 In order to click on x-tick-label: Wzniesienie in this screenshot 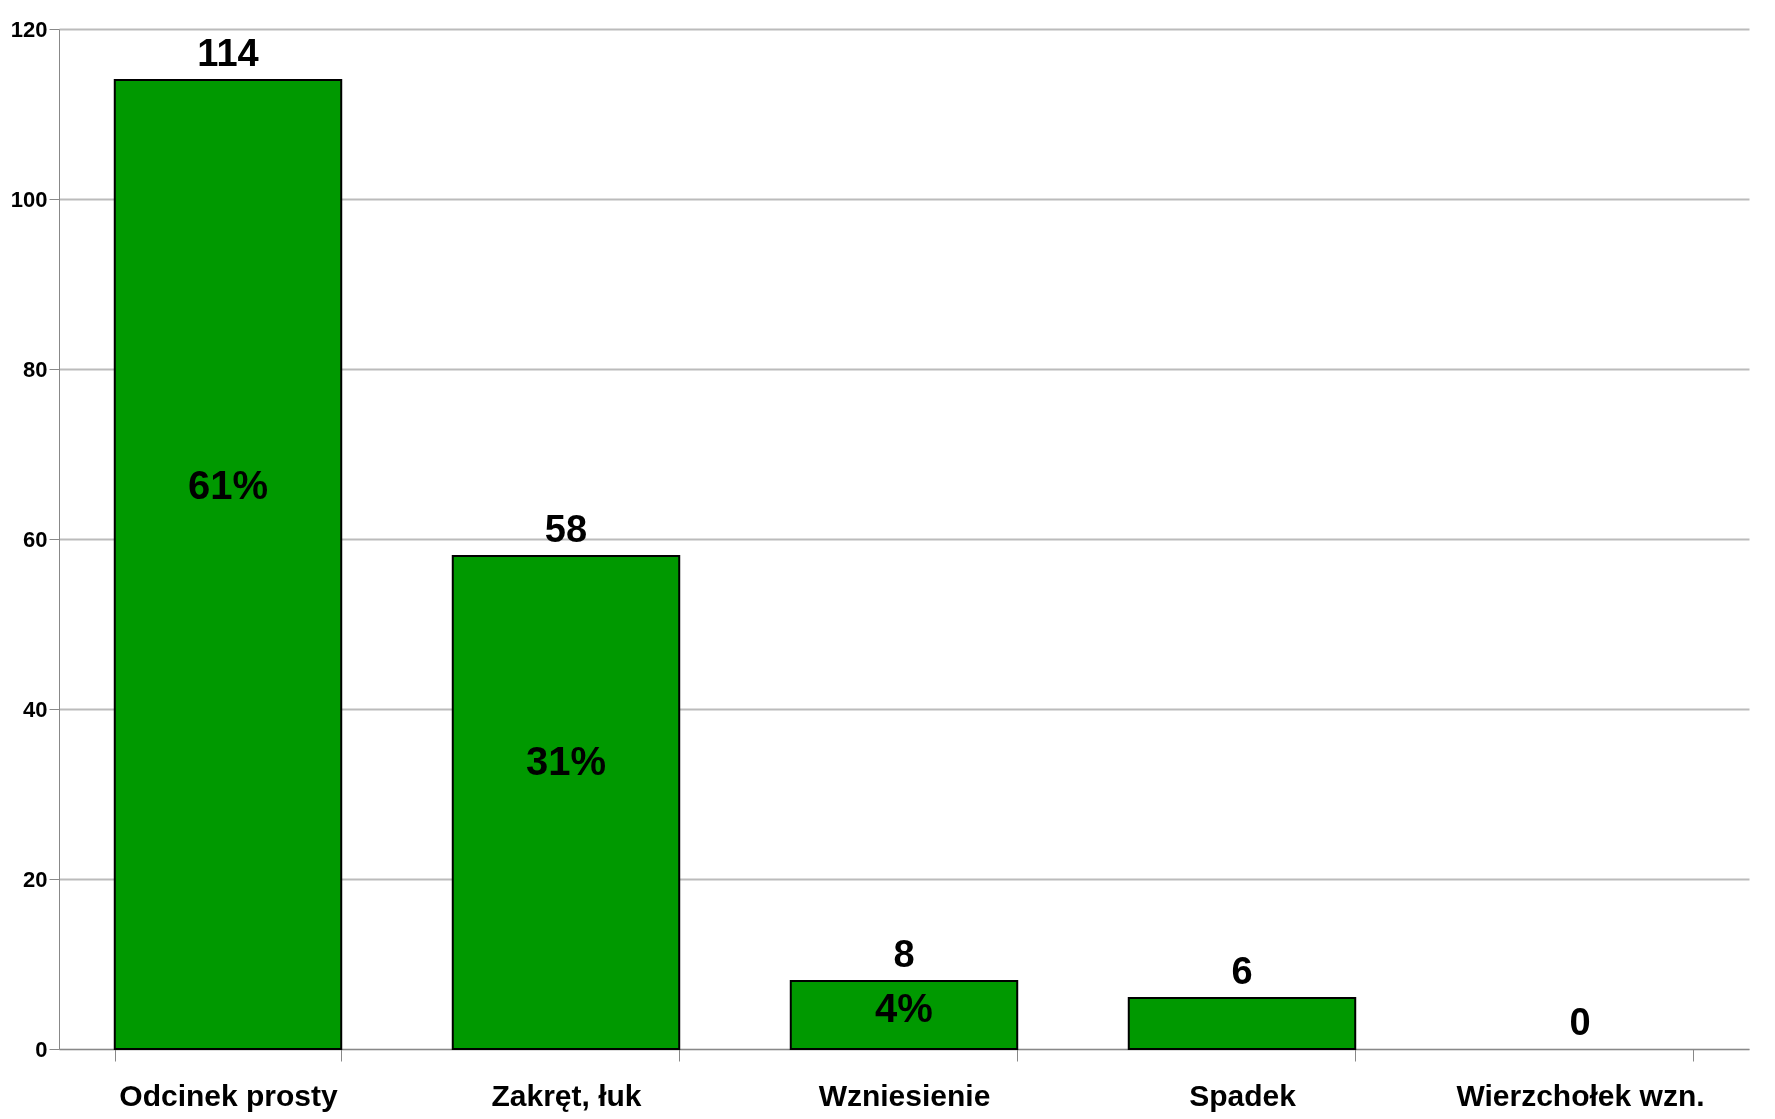, I will do `click(904, 1095)`.